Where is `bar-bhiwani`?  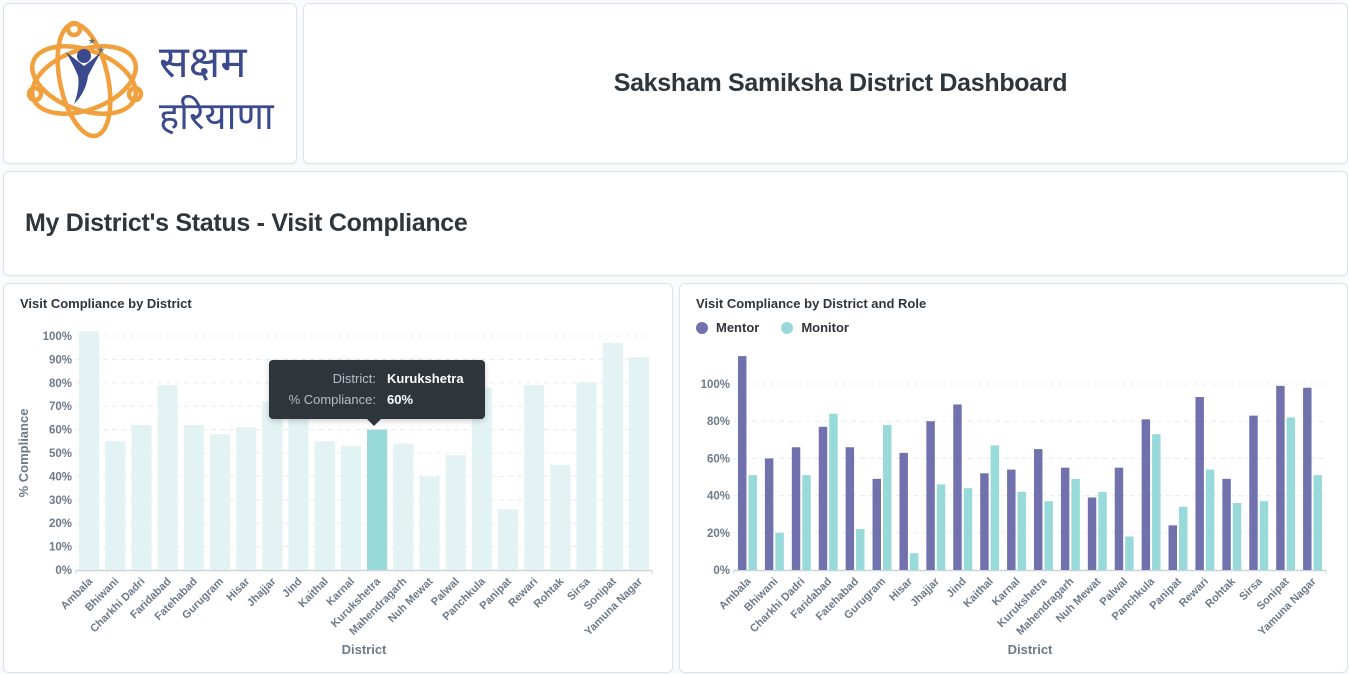
bar-bhiwani is located at coordinates (115, 505).